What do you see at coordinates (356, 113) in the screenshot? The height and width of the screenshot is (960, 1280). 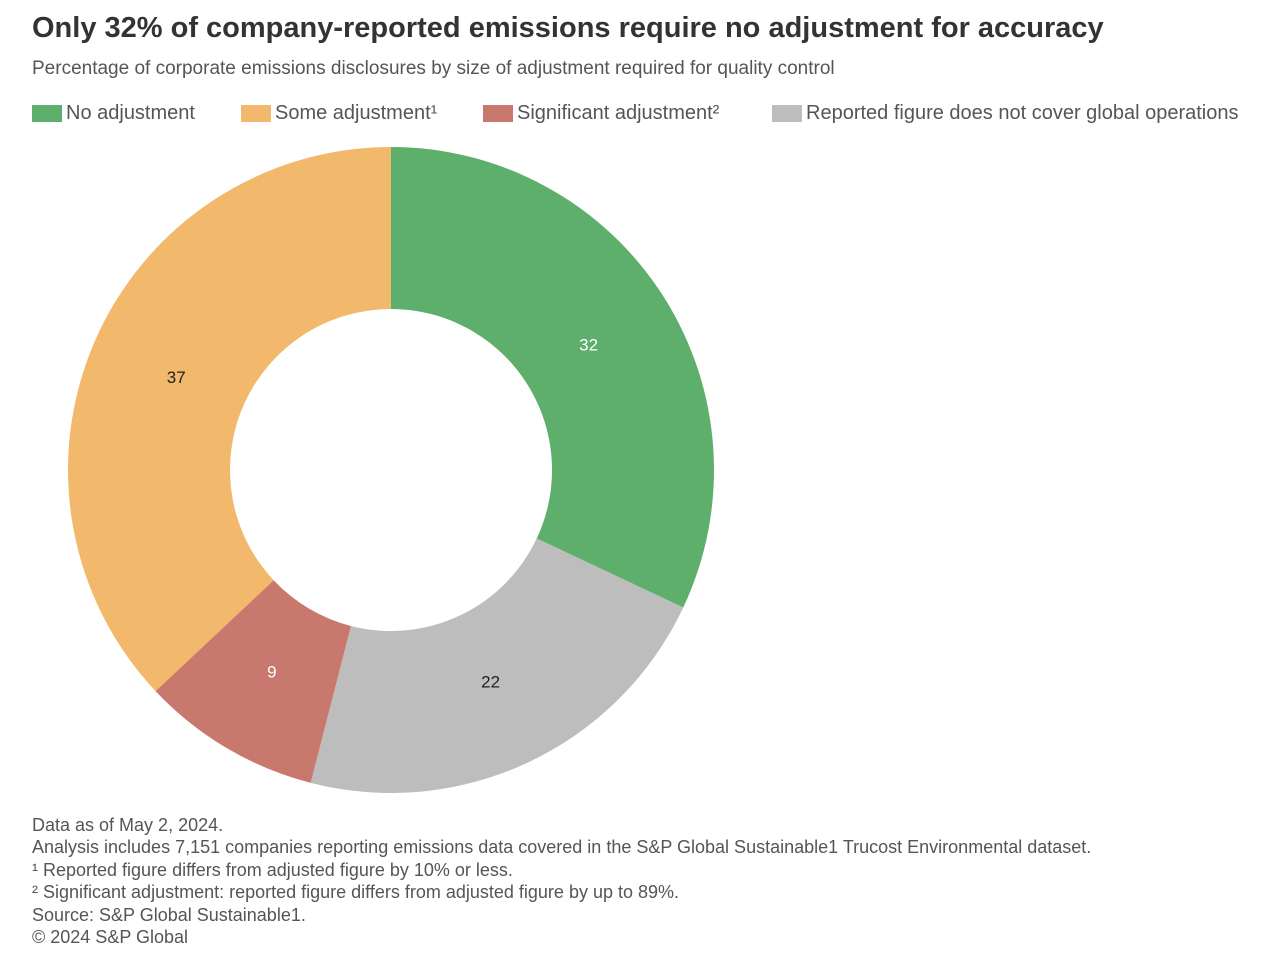 I see `legend-label: Some adjustment¹` at bounding box center [356, 113].